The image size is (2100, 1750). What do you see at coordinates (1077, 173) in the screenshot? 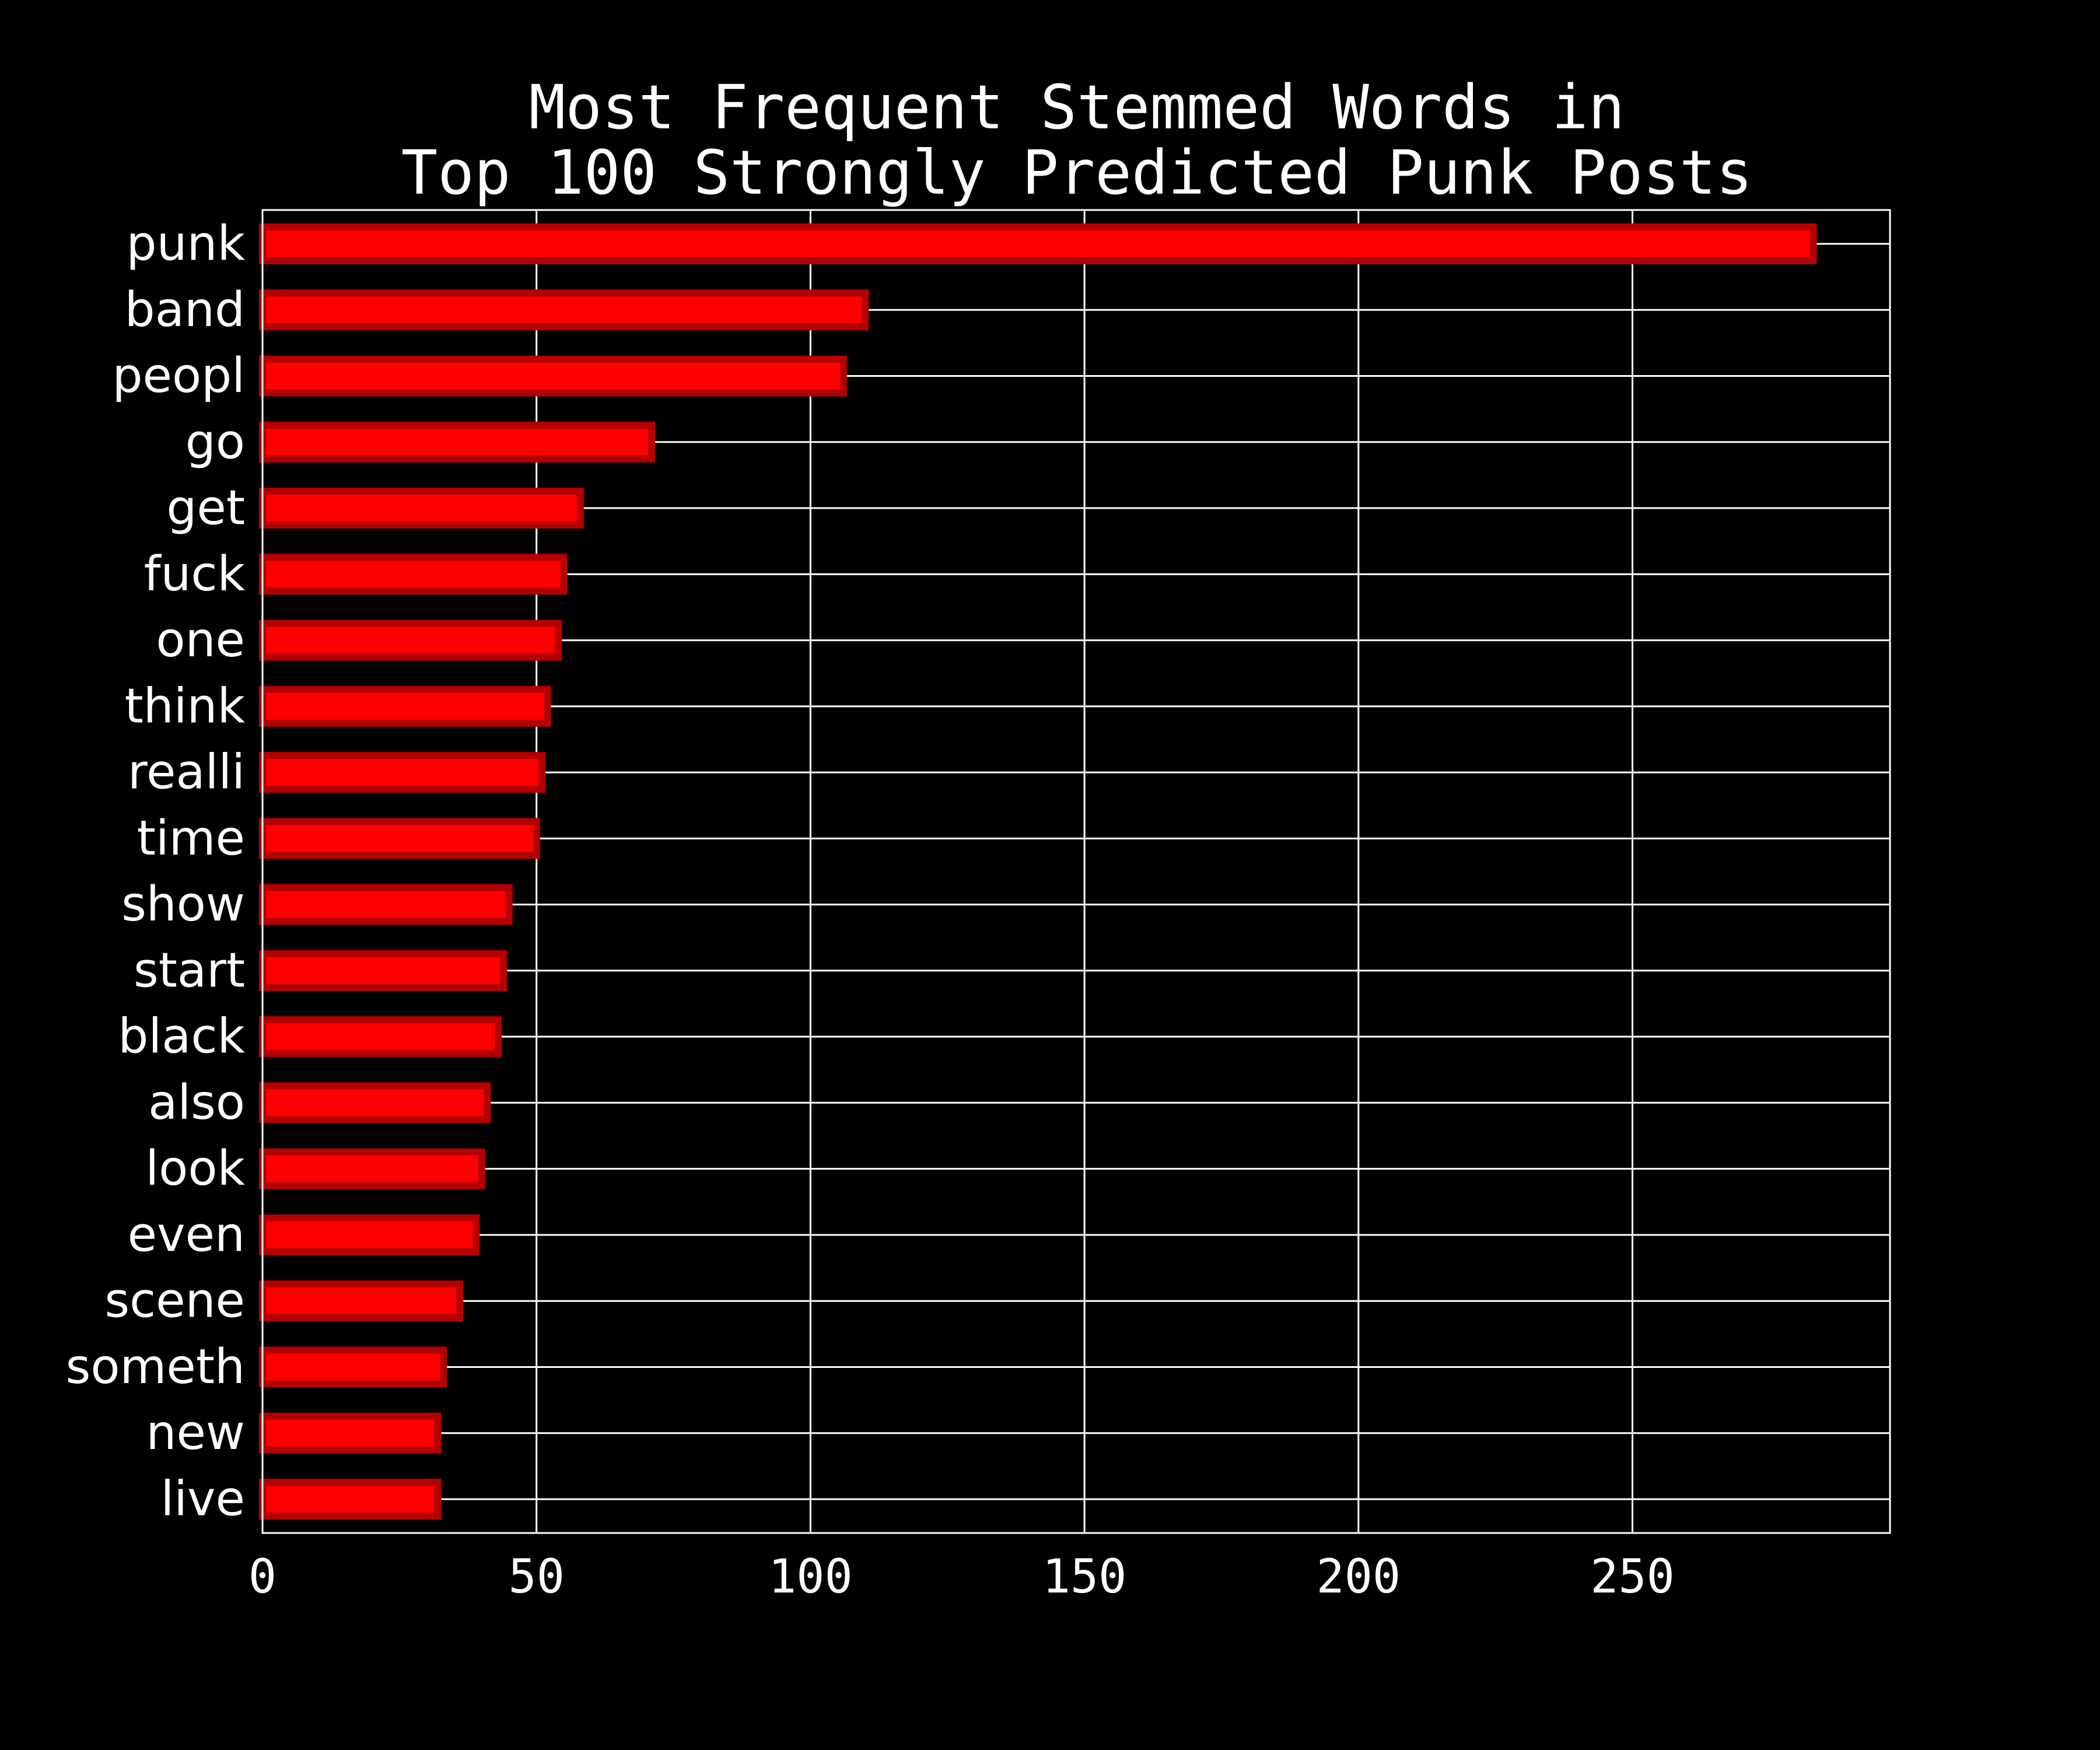
I see `chart-title-line-2: Top 100 Strongly Predicted Punk Posts` at bounding box center [1077, 173].